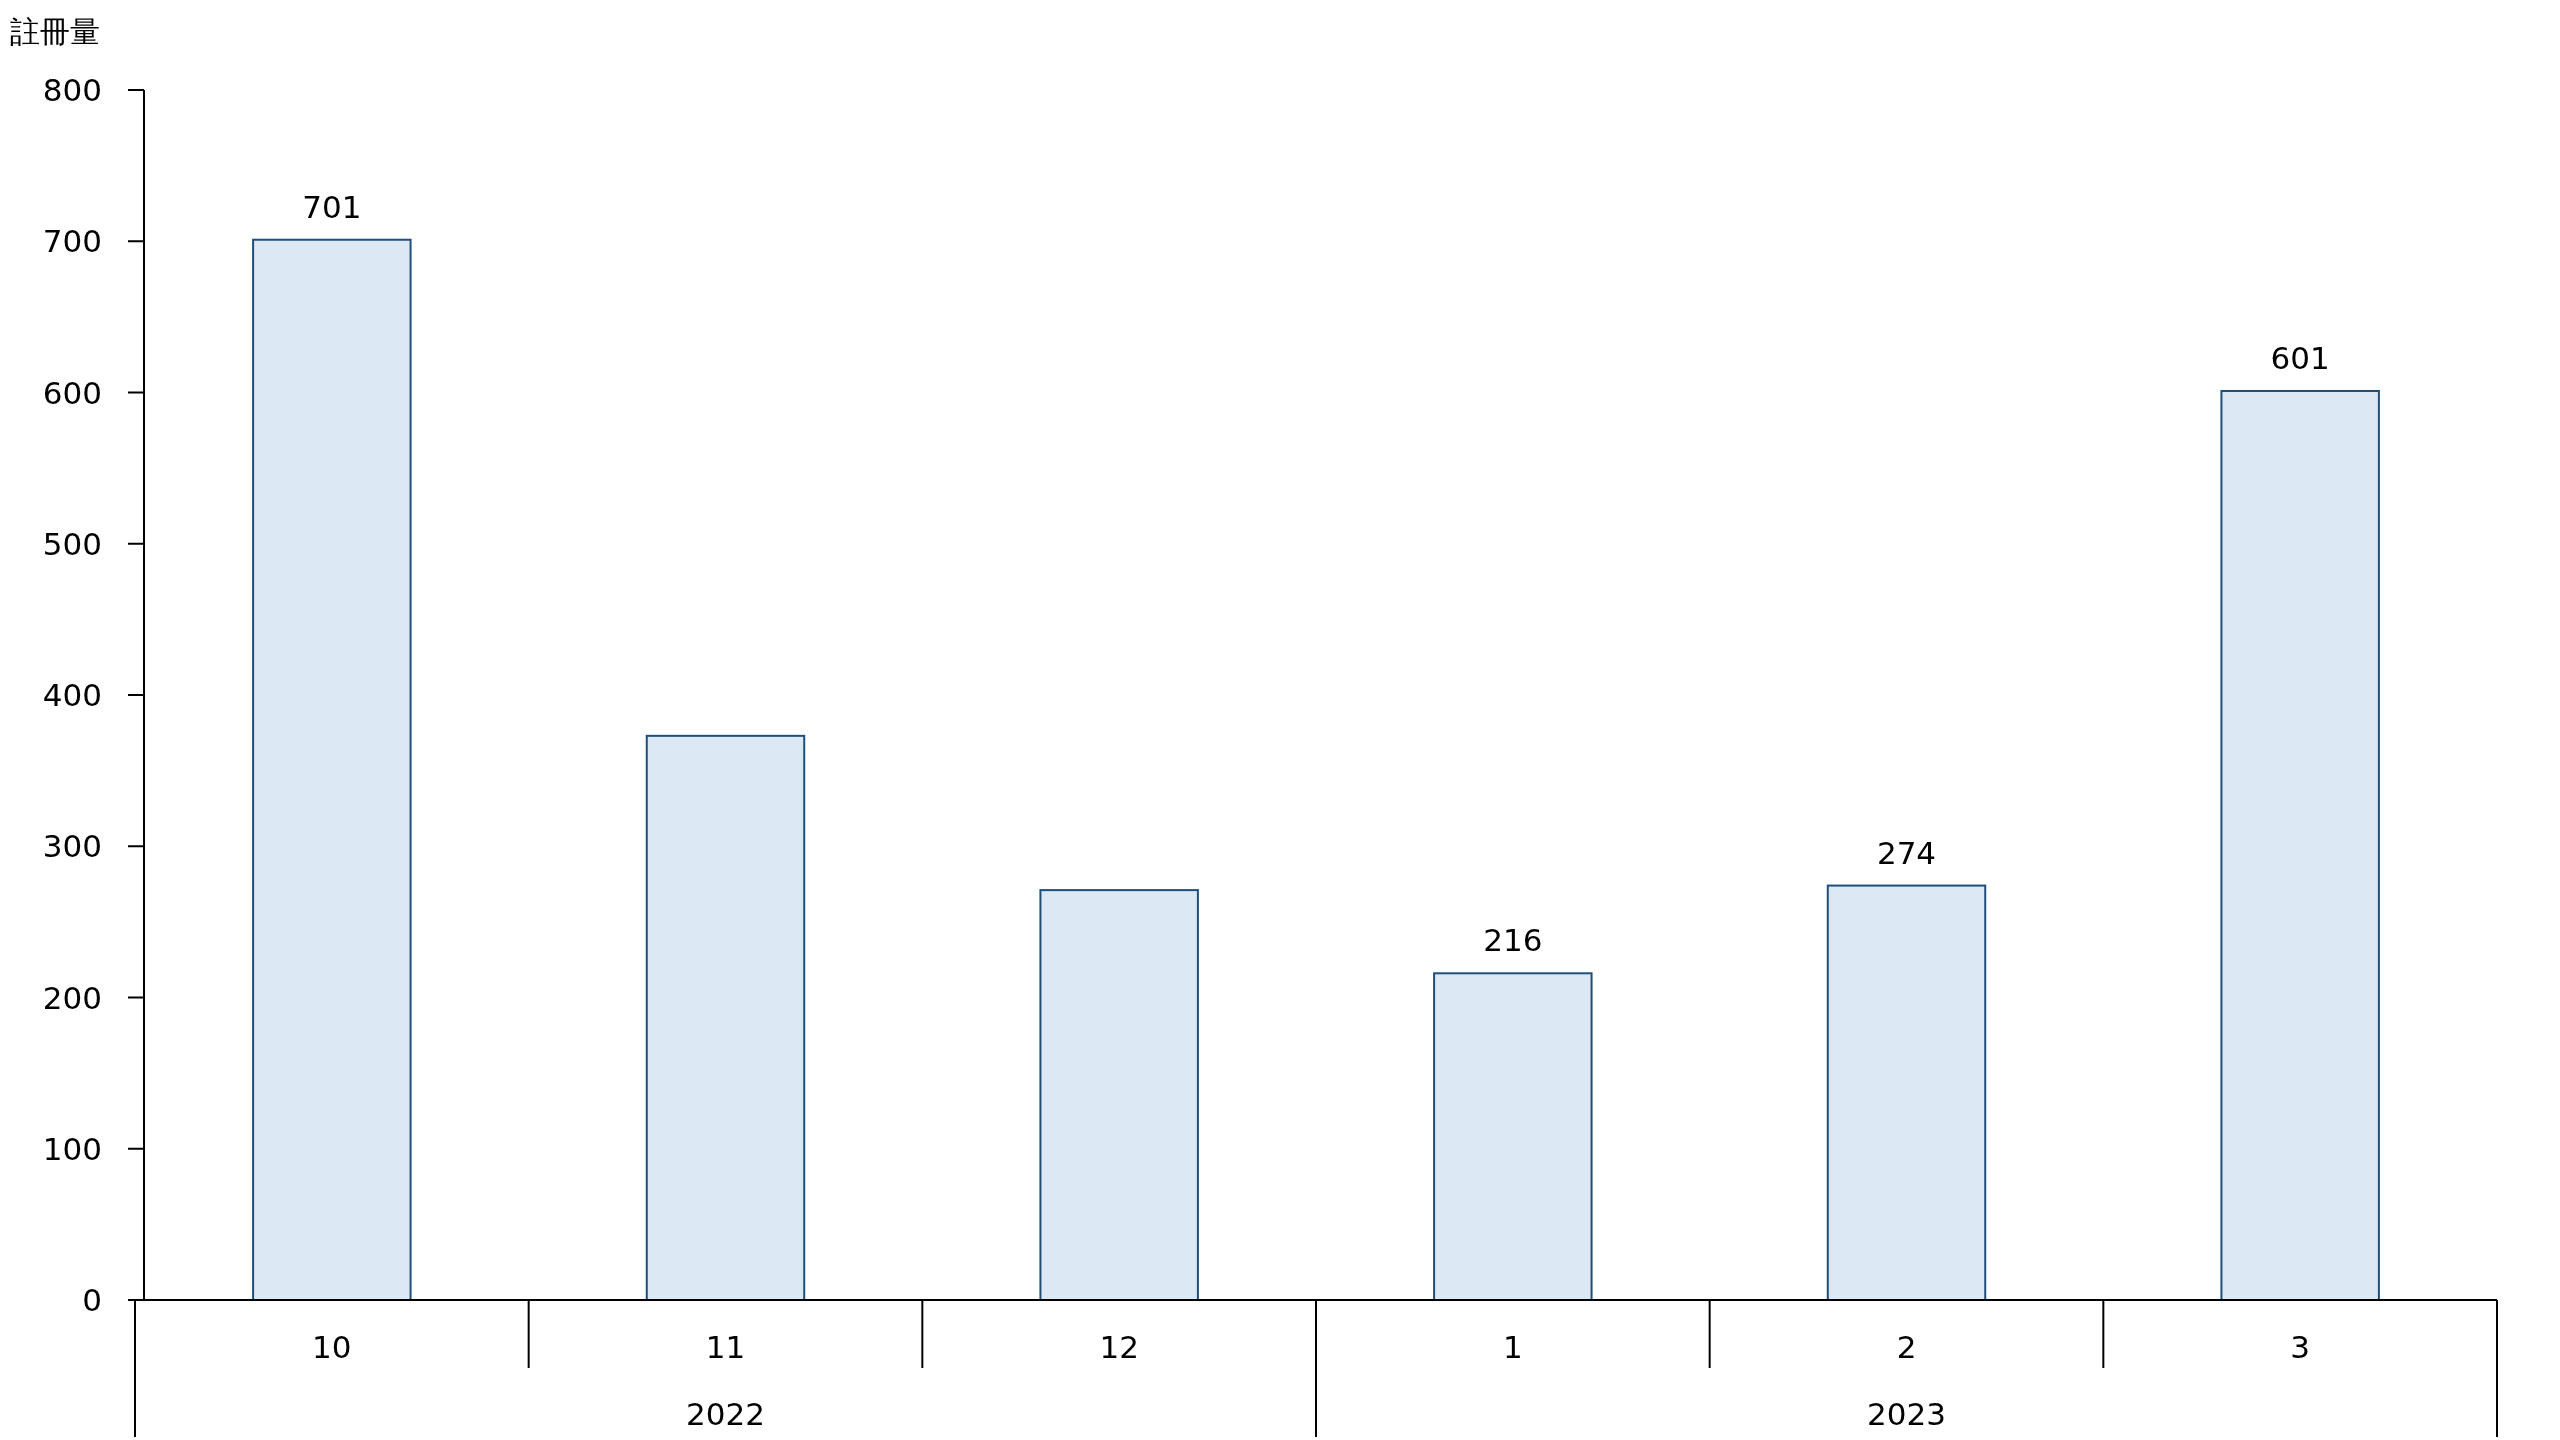  I want to click on y-tick-label: 700, so click(72, 241).